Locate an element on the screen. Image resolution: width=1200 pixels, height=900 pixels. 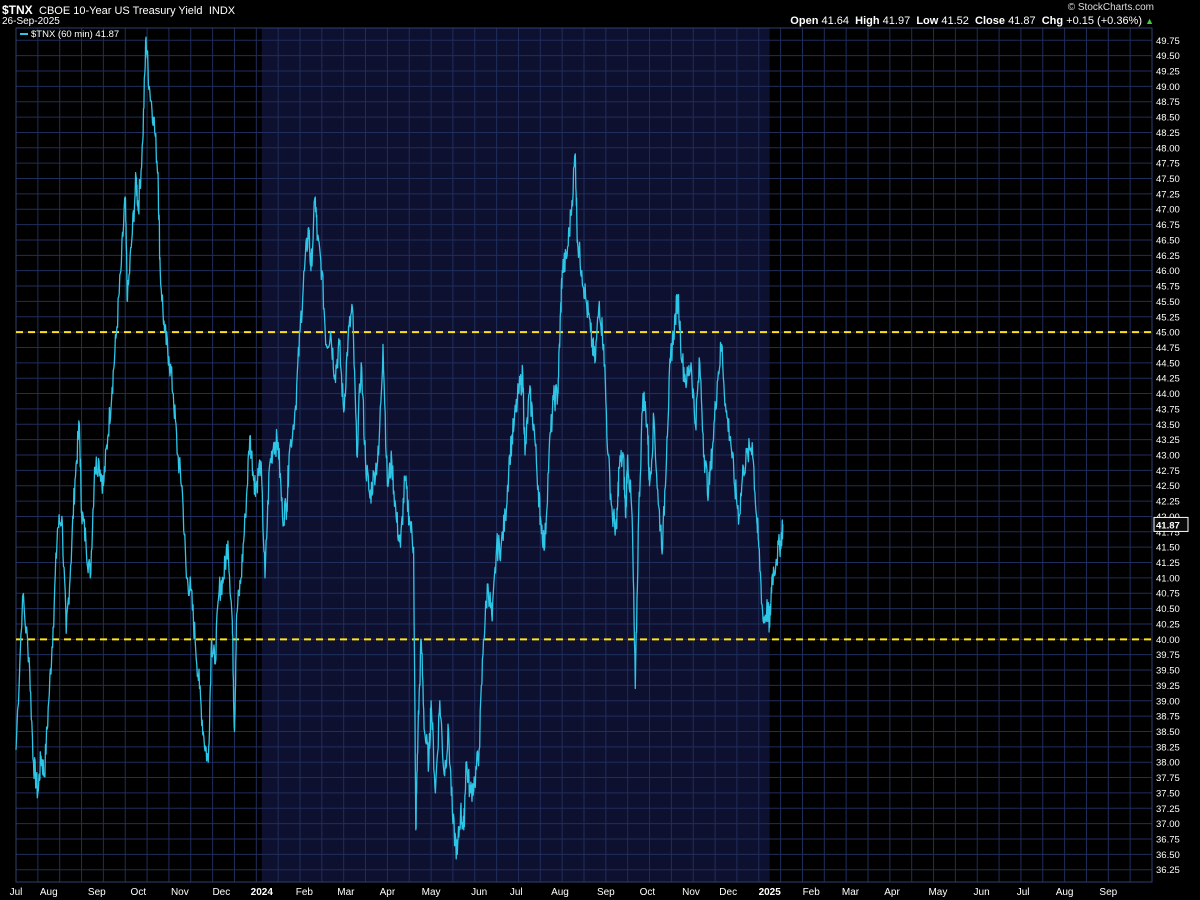
y-tick-label: 42.75 is located at coordinates (1168, 471).